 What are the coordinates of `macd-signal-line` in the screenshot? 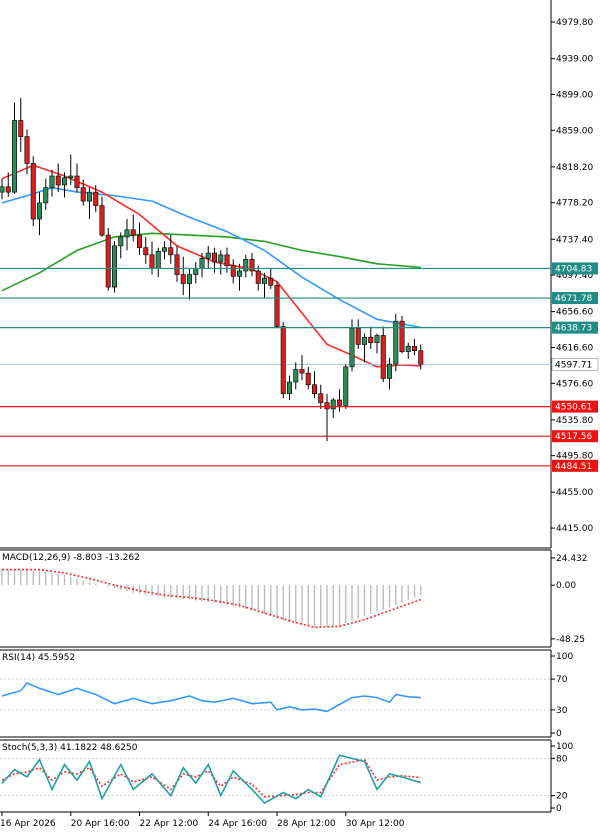 It's located at (212, 598).